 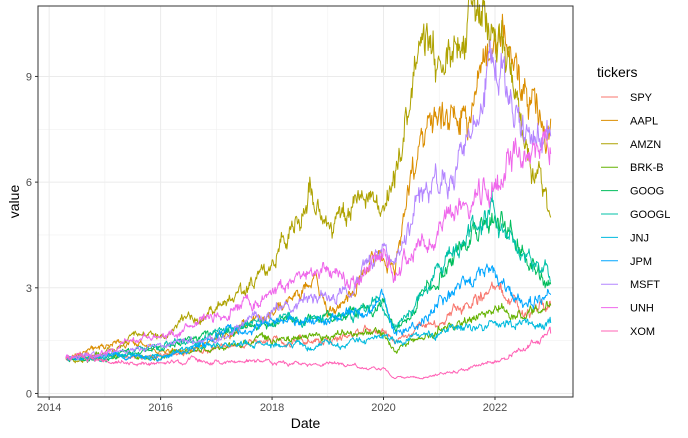 I want to click on series-line-brk-b, so click(x=308, y=330).